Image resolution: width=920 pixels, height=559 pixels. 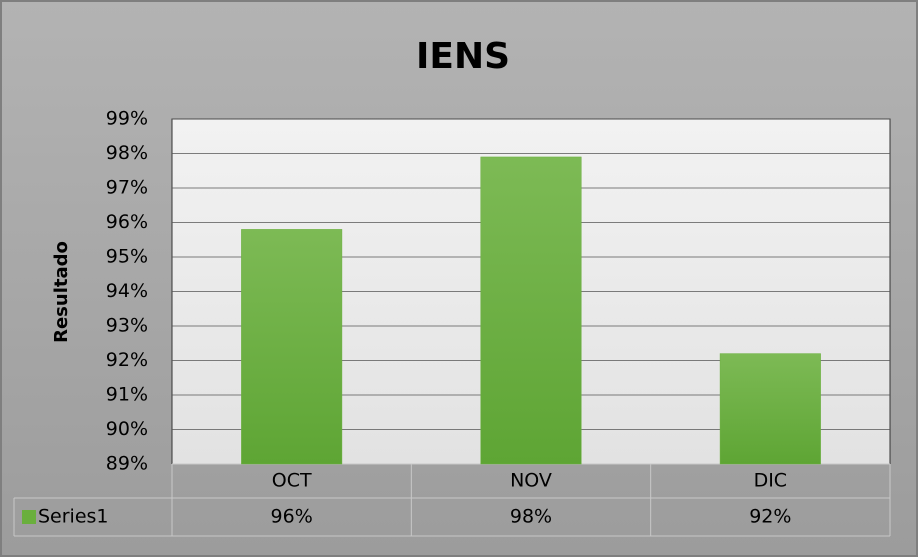 I want to click on y-tick-label: 97%, so click(x=127, y=188).